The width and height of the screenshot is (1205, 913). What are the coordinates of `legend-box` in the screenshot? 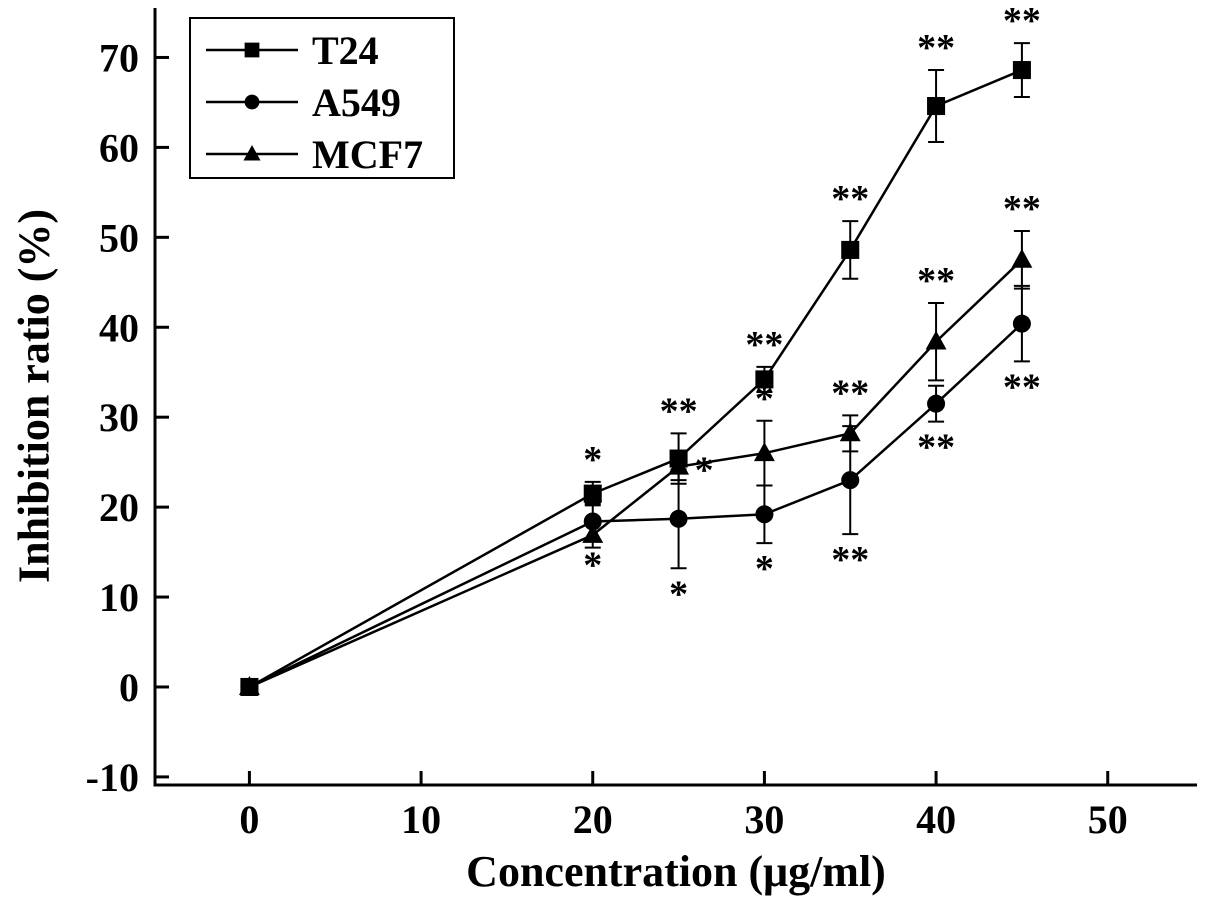 It's located at (322, 98).